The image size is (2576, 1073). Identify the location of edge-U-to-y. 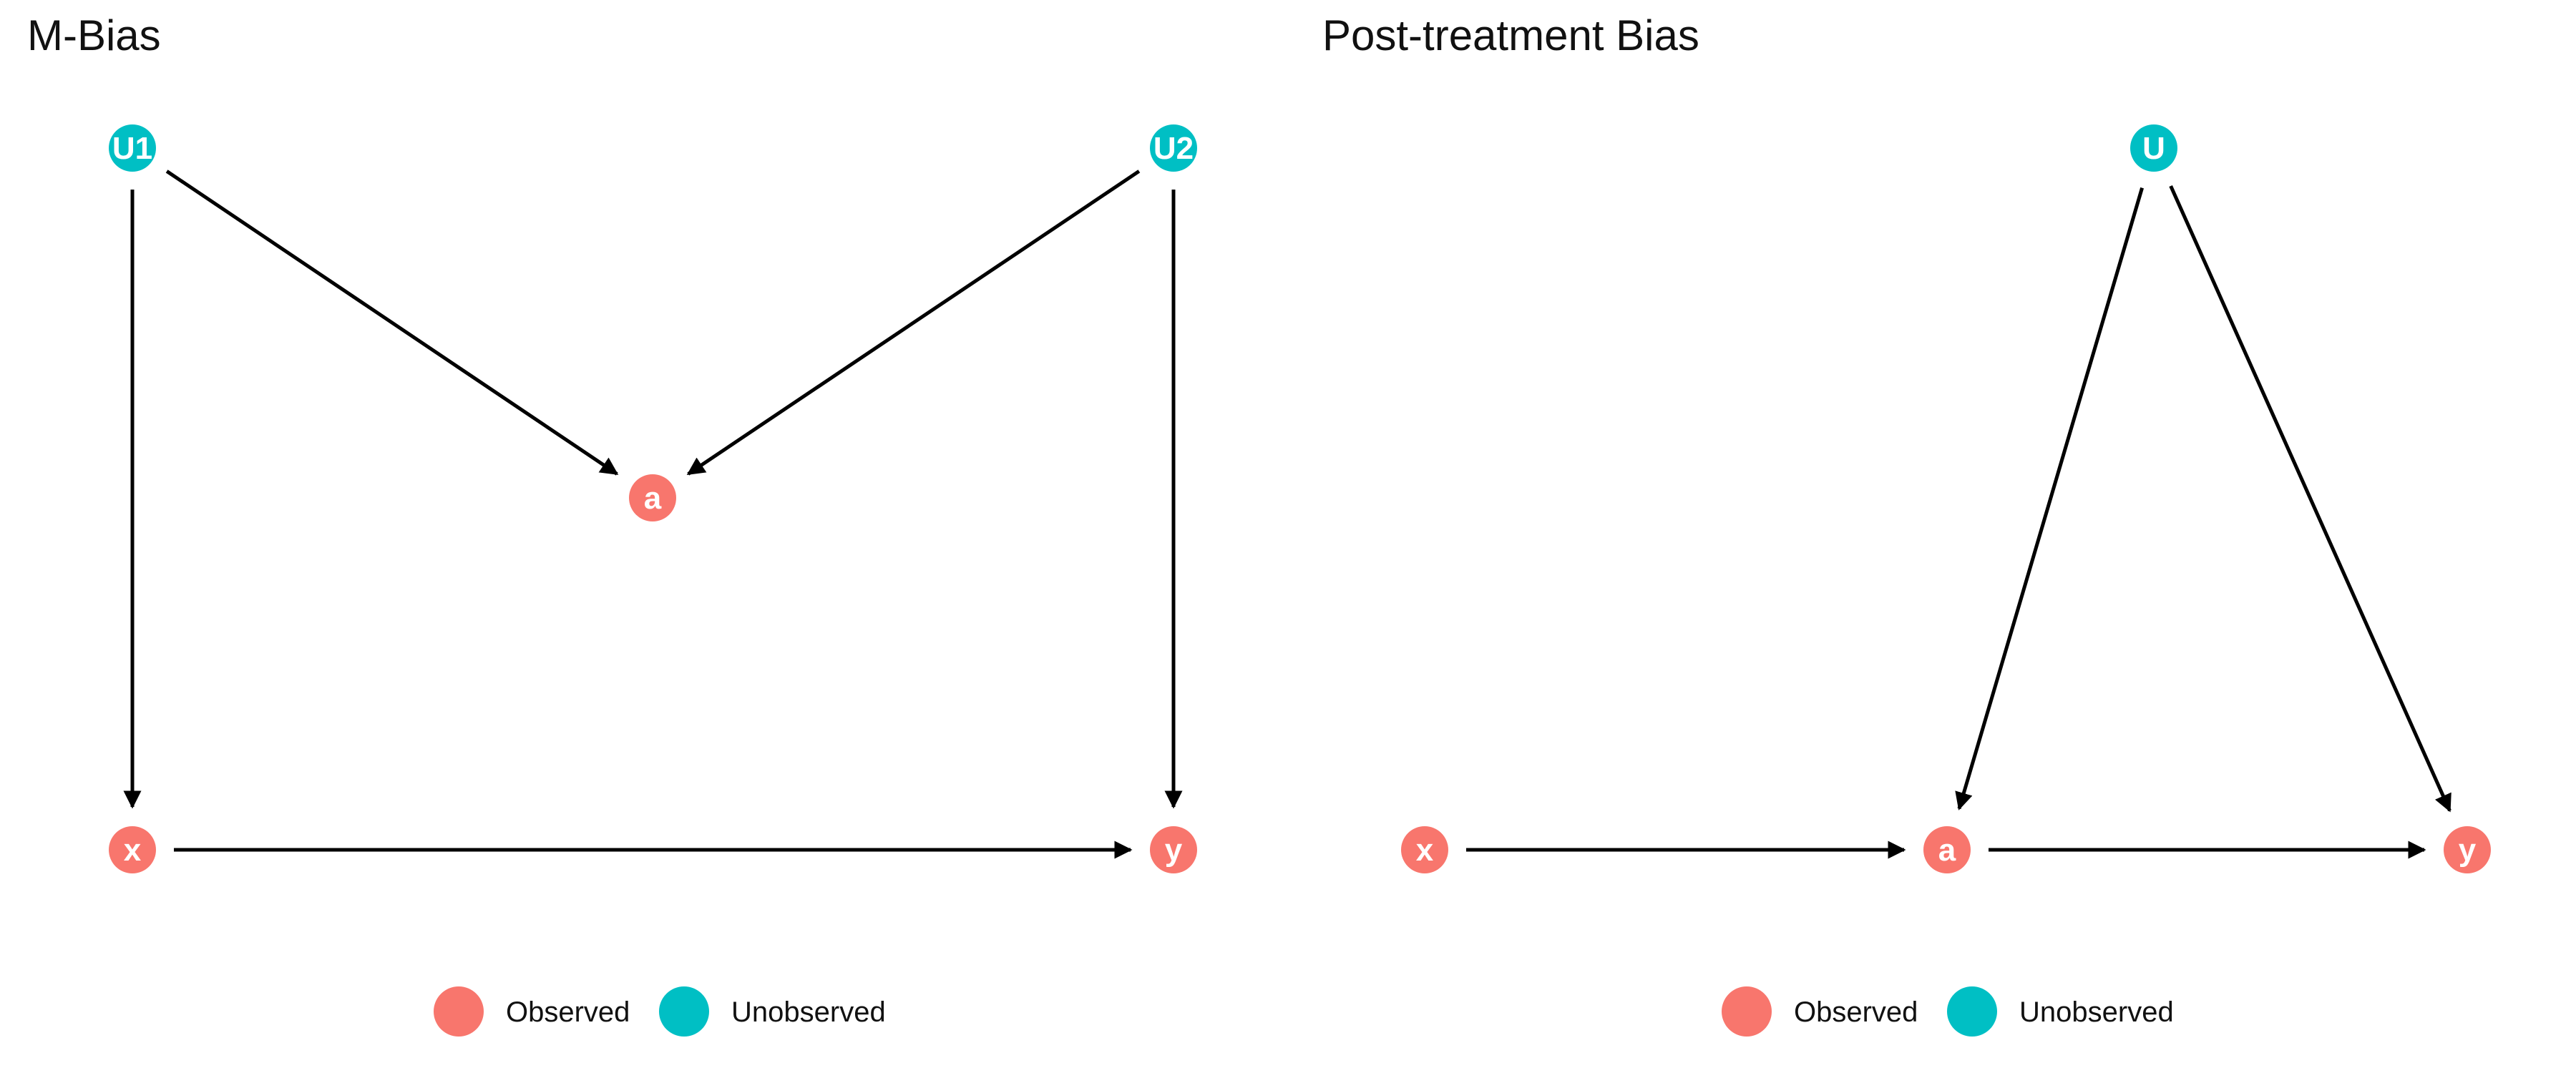
(2310, 499).